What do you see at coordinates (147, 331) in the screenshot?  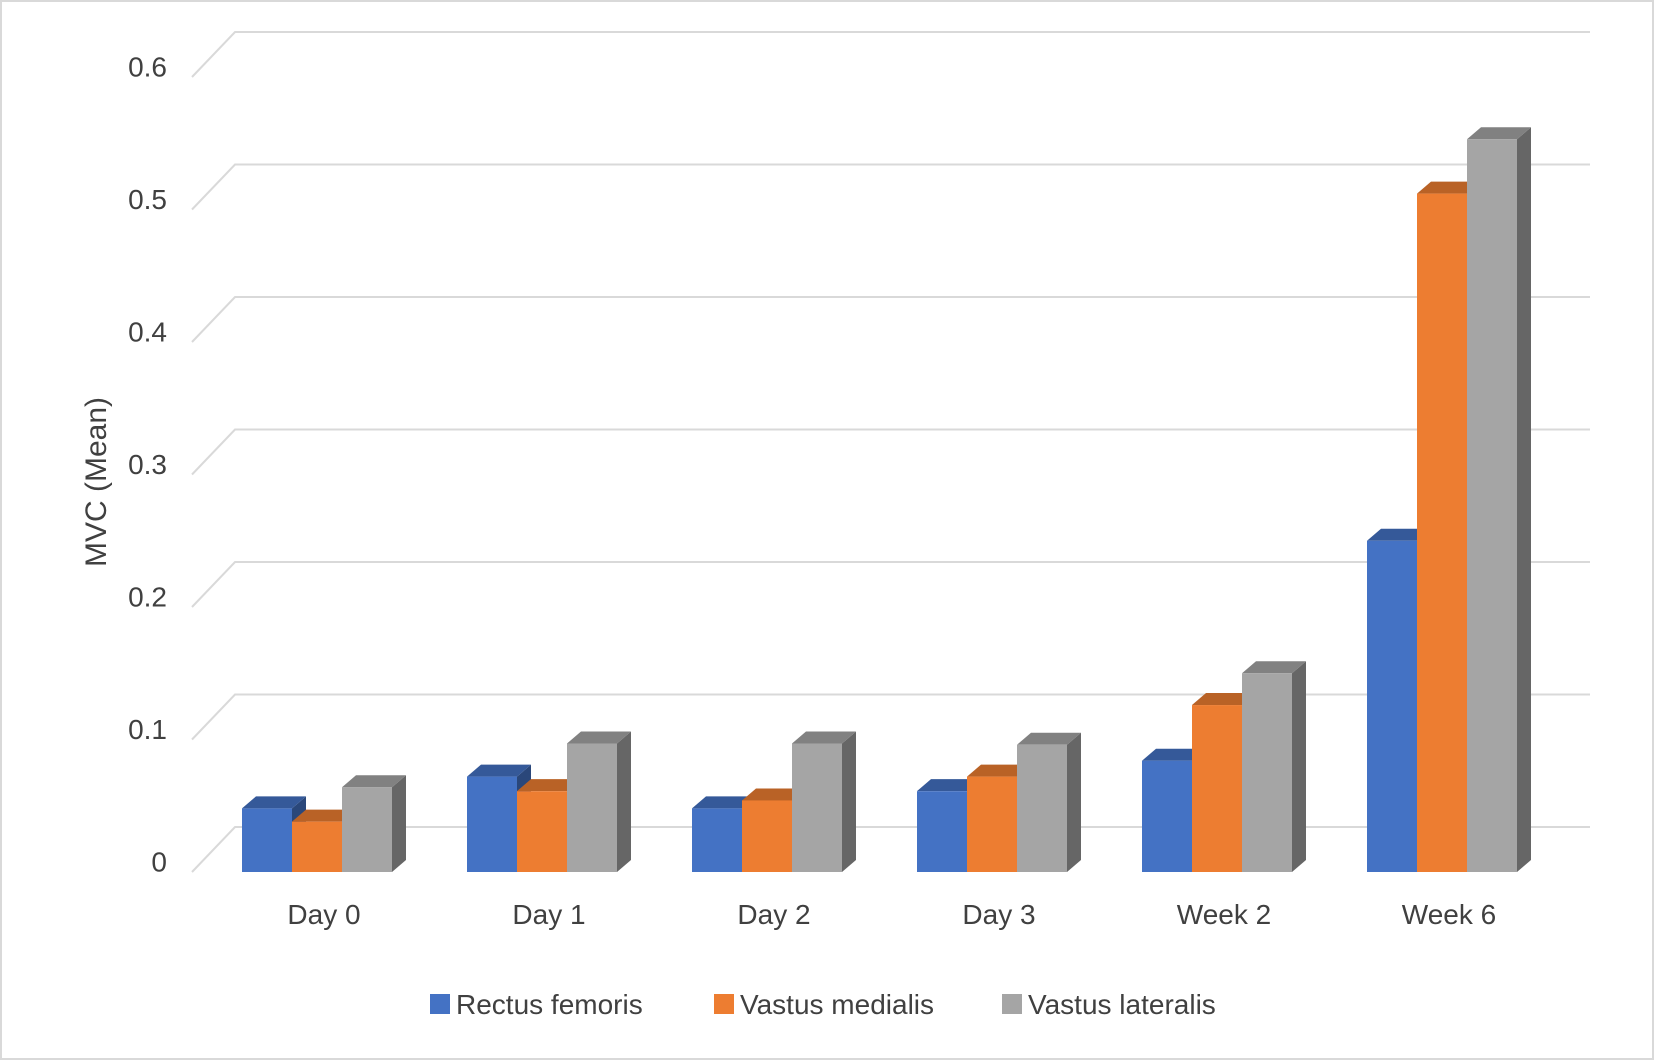 I see `y-tick-label: 0.4` at bounding box center [147, 331].